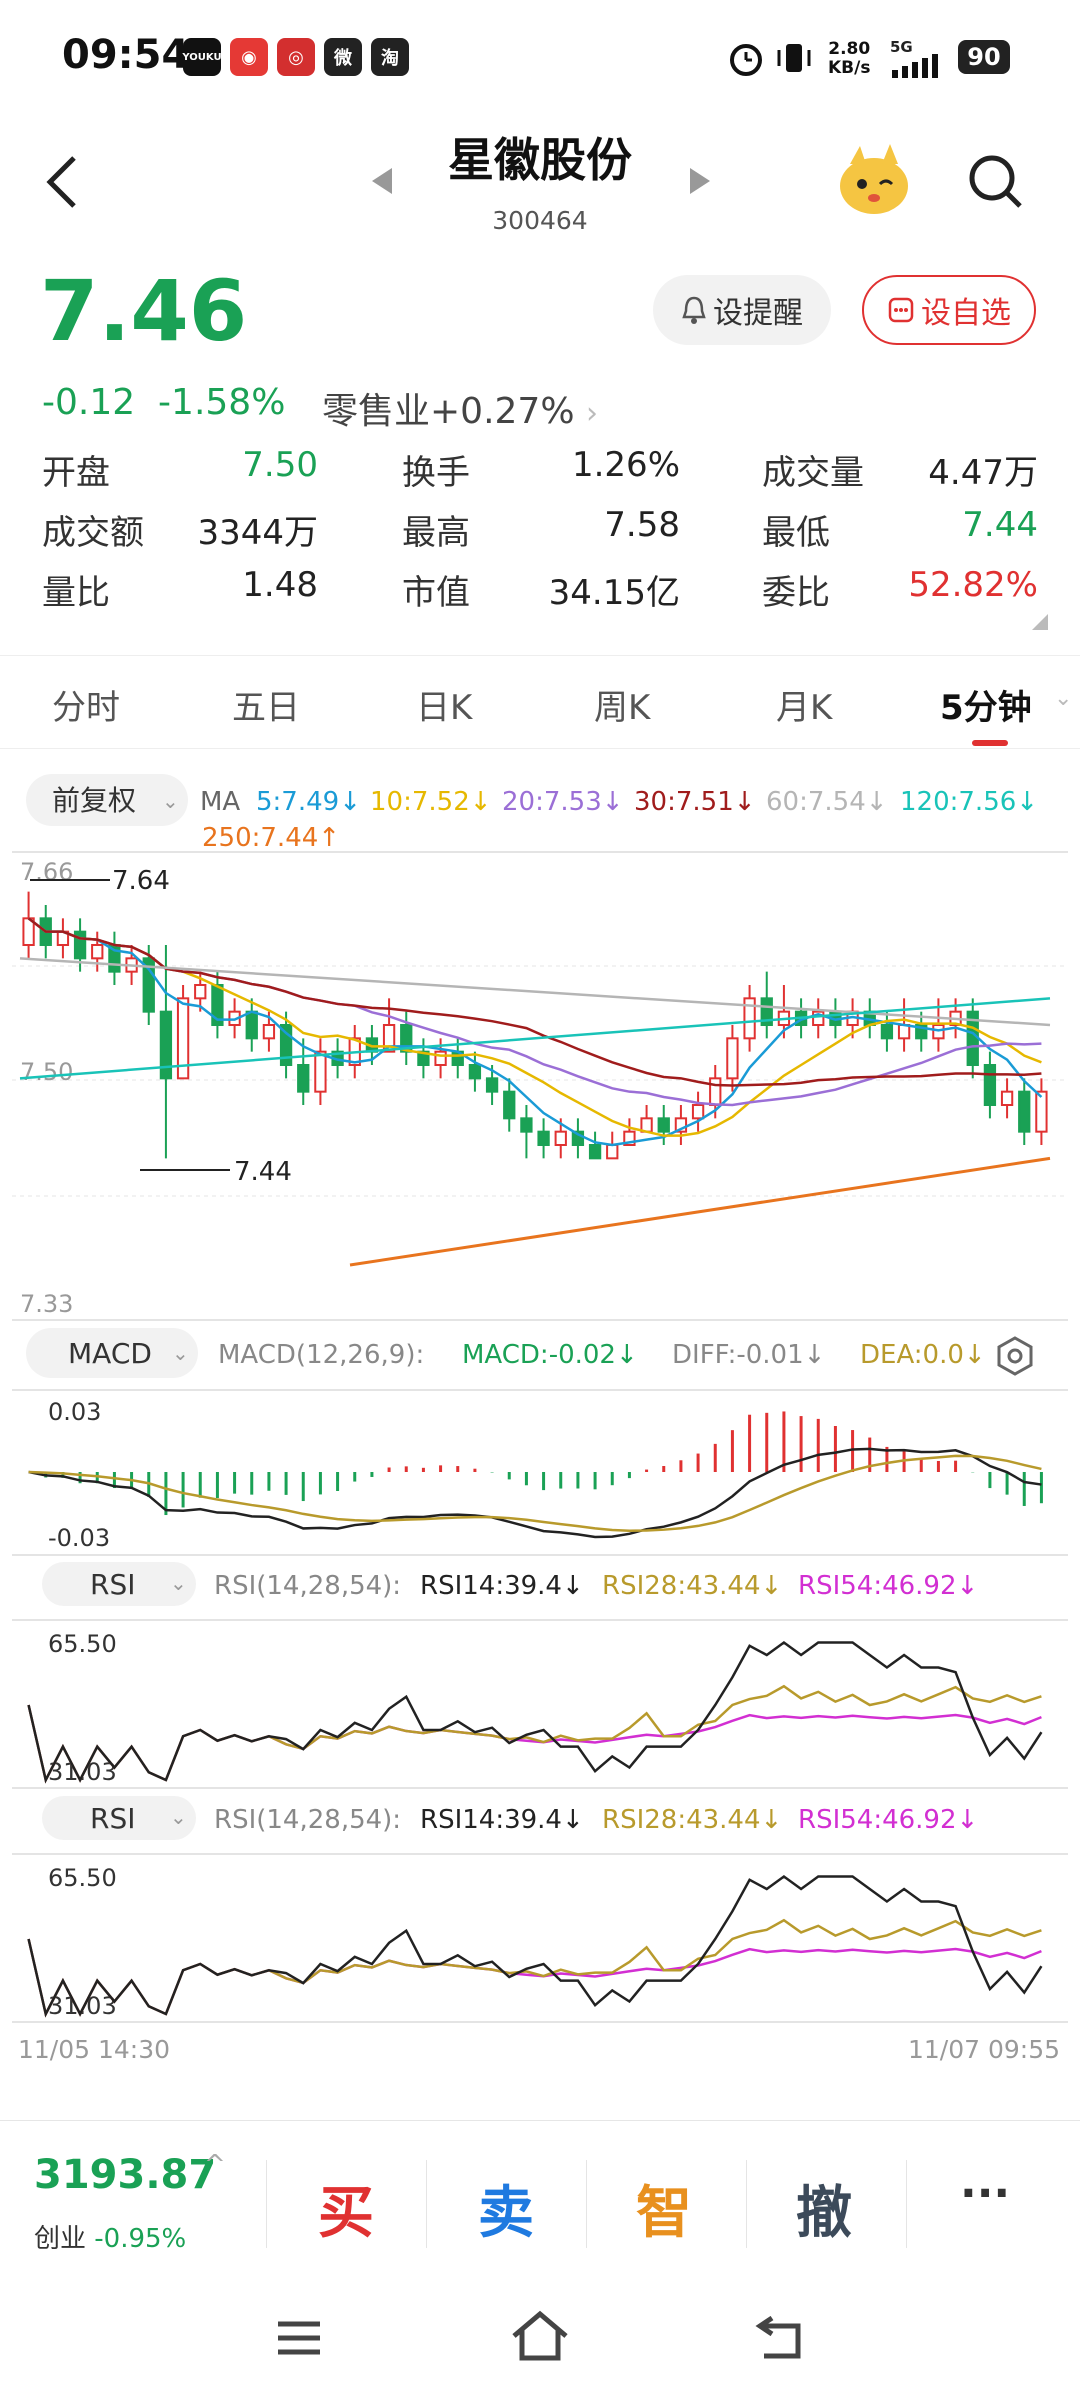 The width and height of the screenshot is (1080, 2400). What do you see at coordinates (874, 180) in the screenshot?
I see `mascot-icon` at bounding box center [874, 180].